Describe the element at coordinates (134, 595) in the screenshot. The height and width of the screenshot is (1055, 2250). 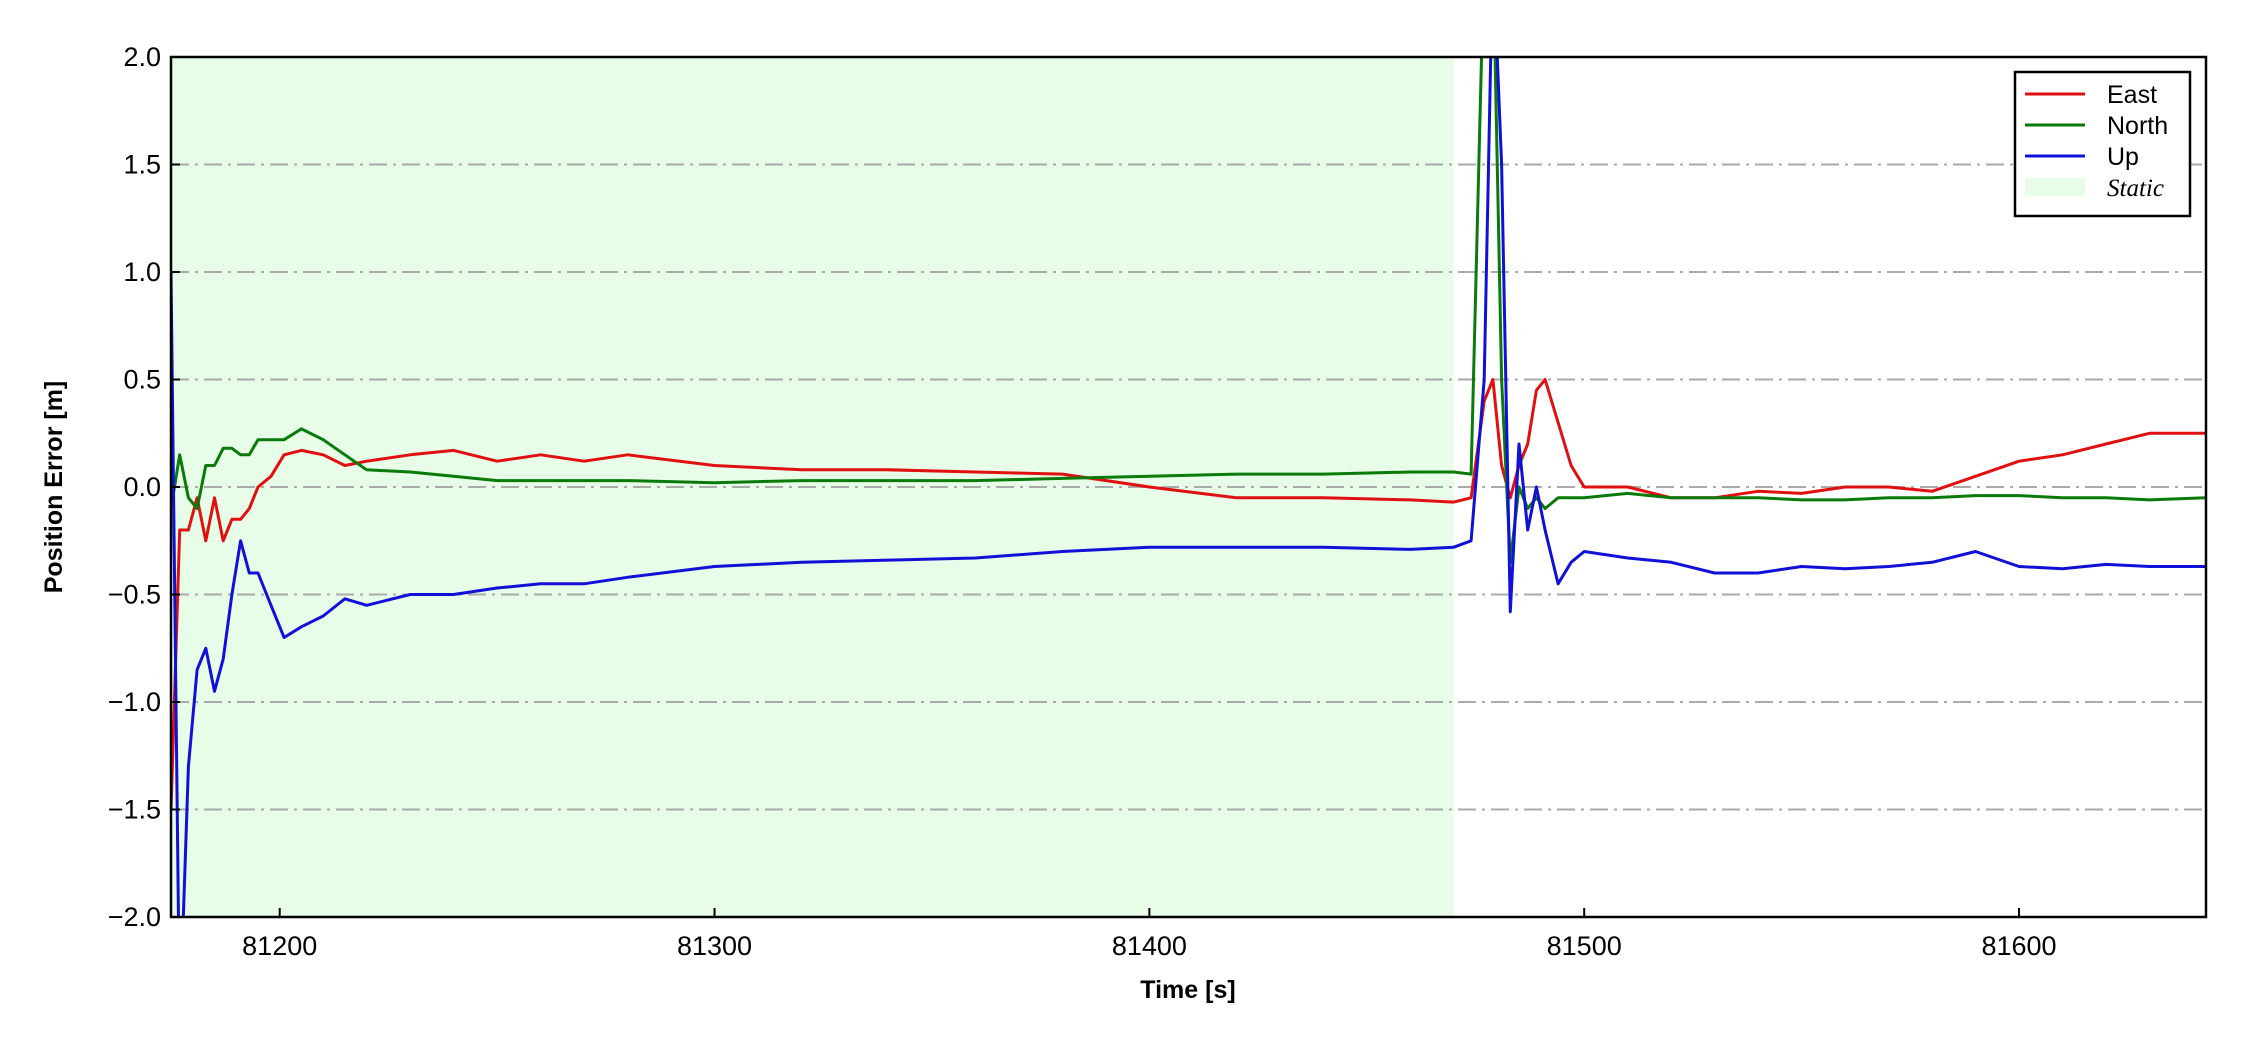
I see `y-tick-label: −0.5` at that location.